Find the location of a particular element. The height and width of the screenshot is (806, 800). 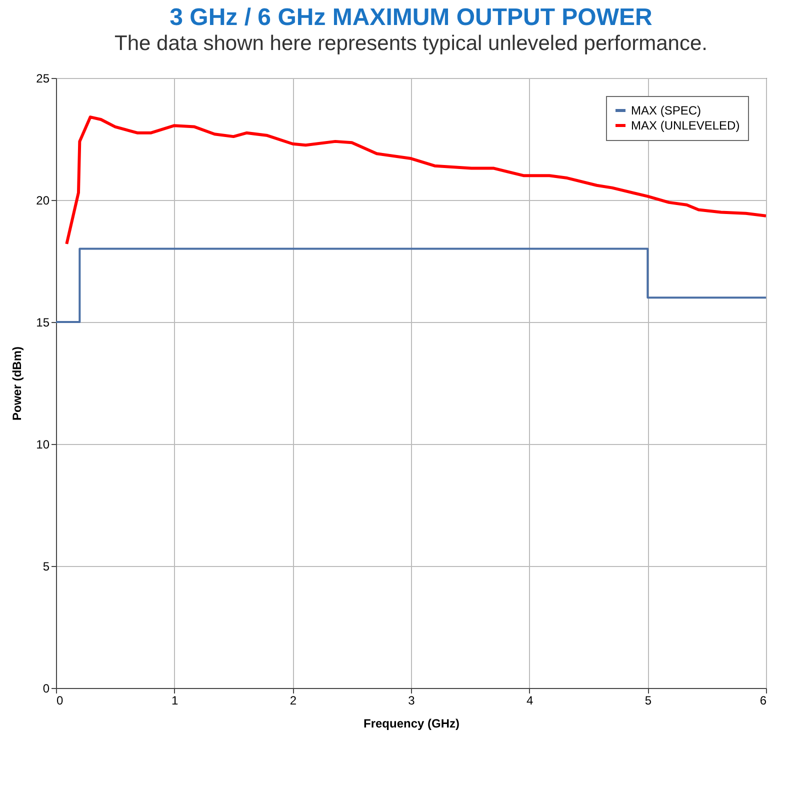

y-tick-label: 10 is located at coordinates (43, 445).